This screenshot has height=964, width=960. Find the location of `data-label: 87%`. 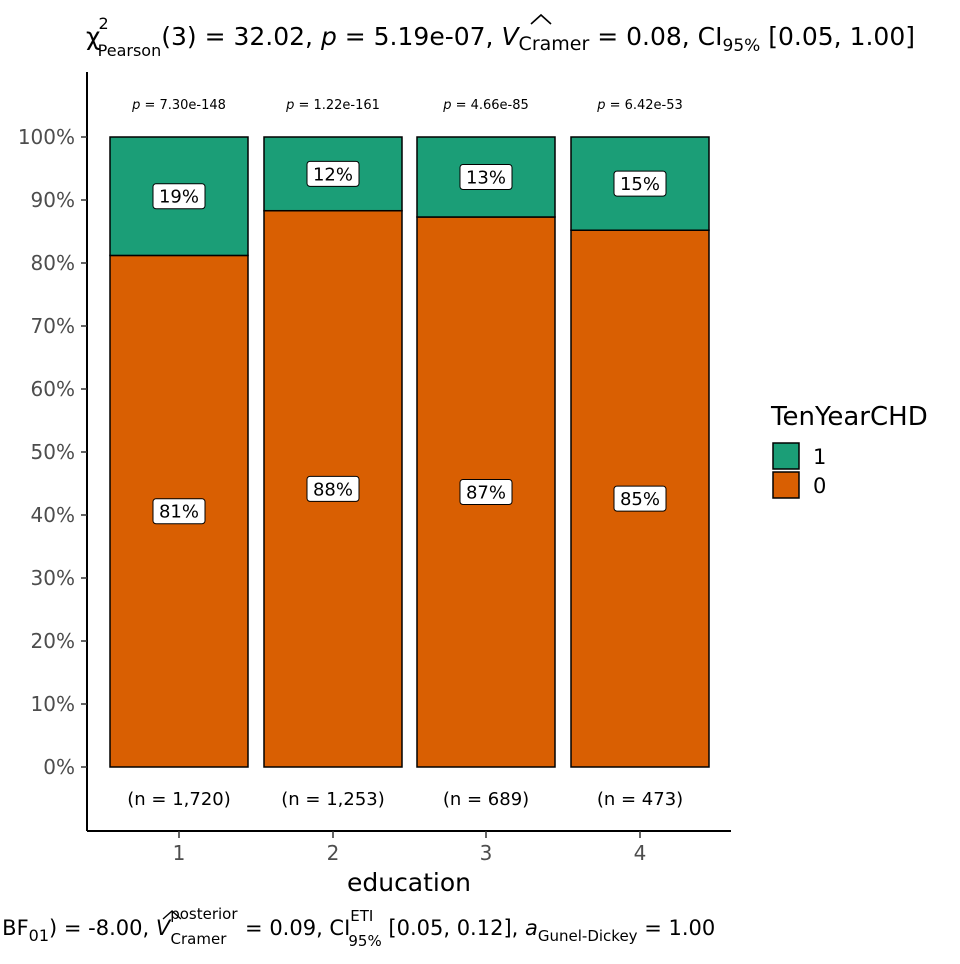

data-label: 87% is located at coordinates (486, 493).